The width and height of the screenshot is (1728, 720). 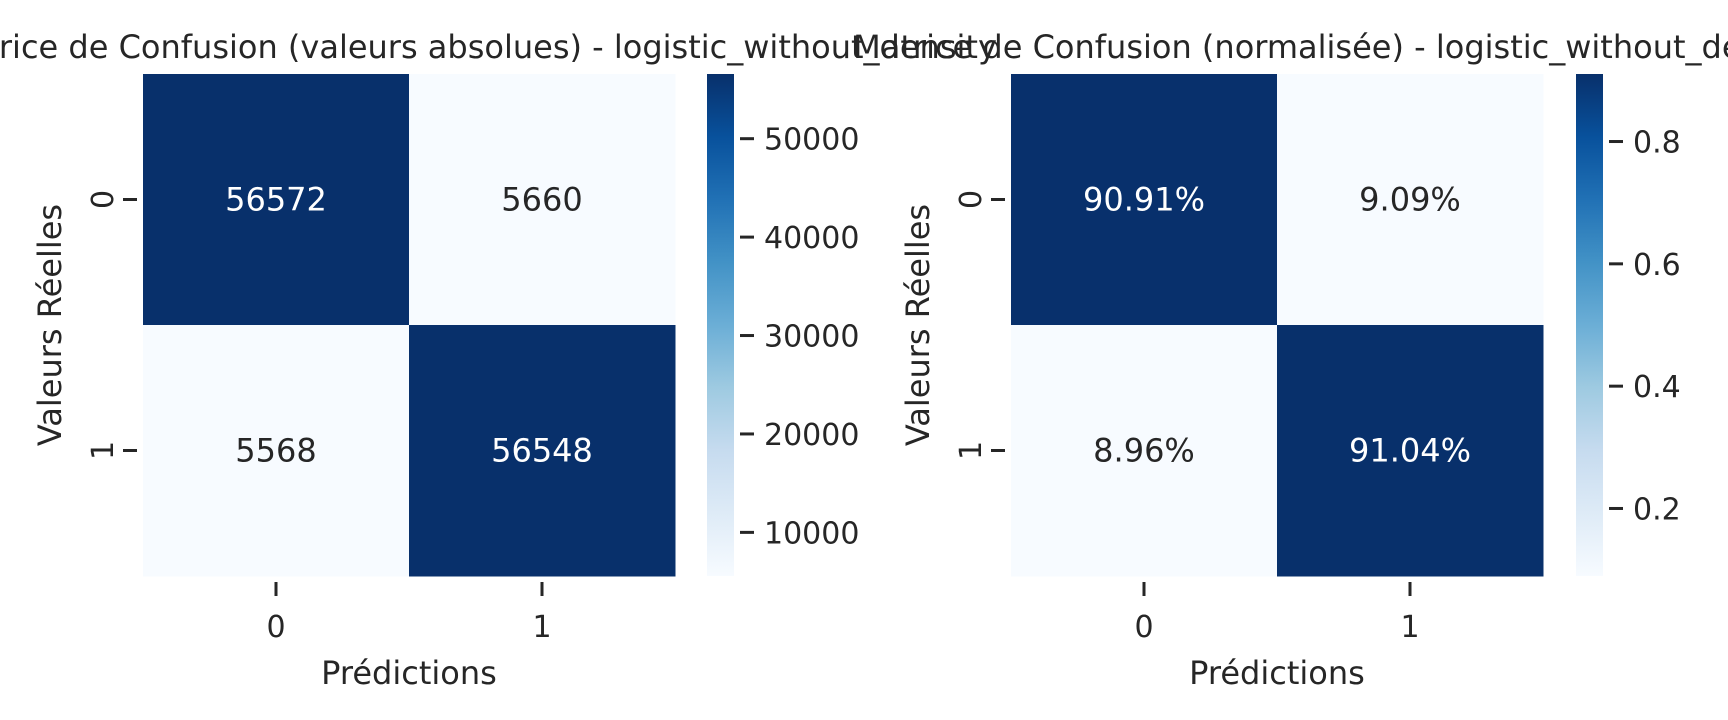 I want to click on cell-label: 5568, so click(x=275, y=451).